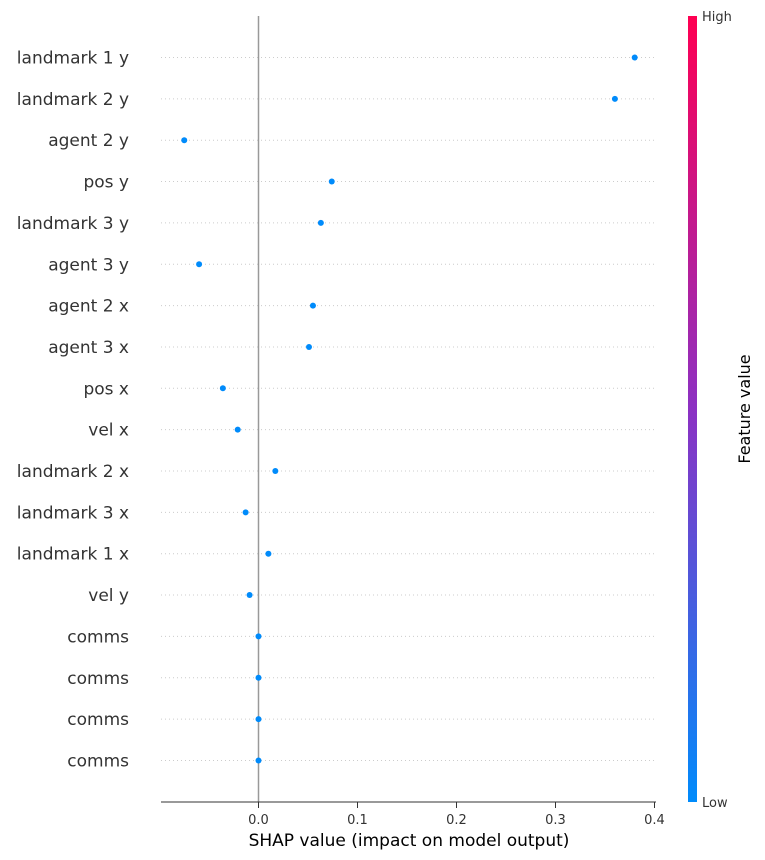  Describe the element at coordinates (73, 472) in the screenshot. I see `feature-label: landmark 2 x` at that location.